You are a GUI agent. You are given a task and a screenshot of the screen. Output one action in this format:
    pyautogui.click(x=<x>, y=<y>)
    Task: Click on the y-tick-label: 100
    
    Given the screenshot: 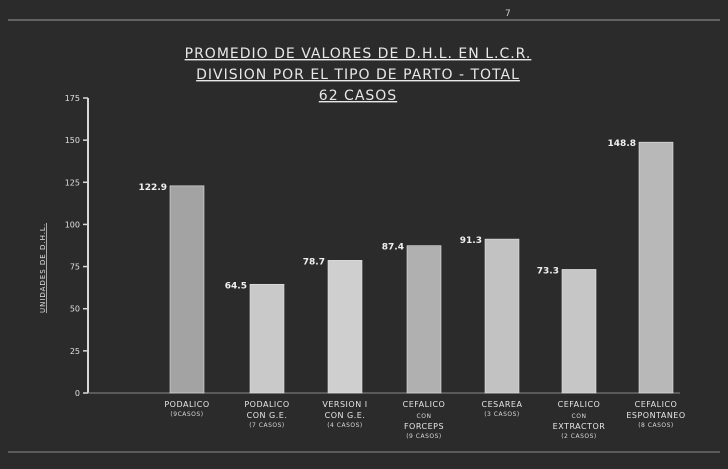 What is the action you would take?
    pyautogui.click(x=72, y=224)
    